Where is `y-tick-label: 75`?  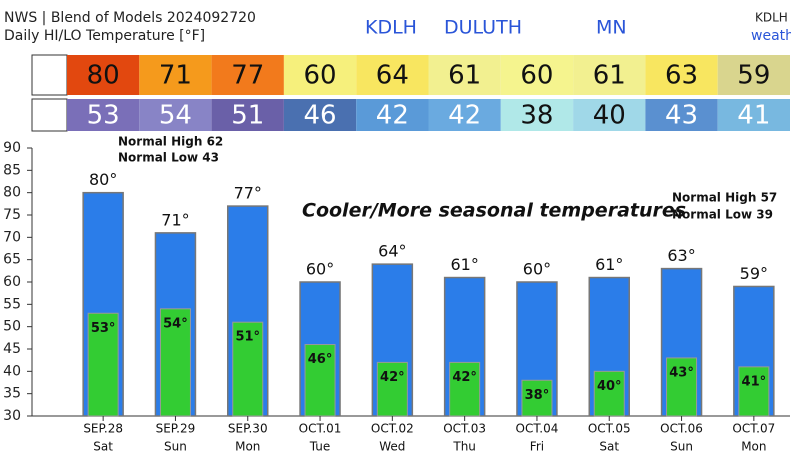 y-tick-label: 75 is located at coordinates (12, 215).